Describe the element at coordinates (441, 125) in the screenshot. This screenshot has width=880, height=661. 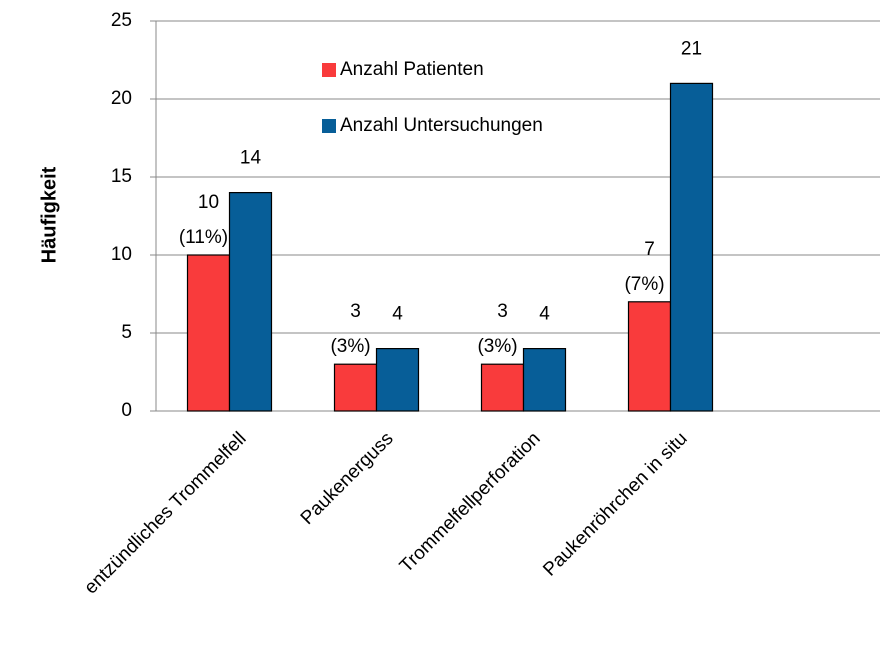
I see `legend-label: Anzahl Untersuchungen` at that location.